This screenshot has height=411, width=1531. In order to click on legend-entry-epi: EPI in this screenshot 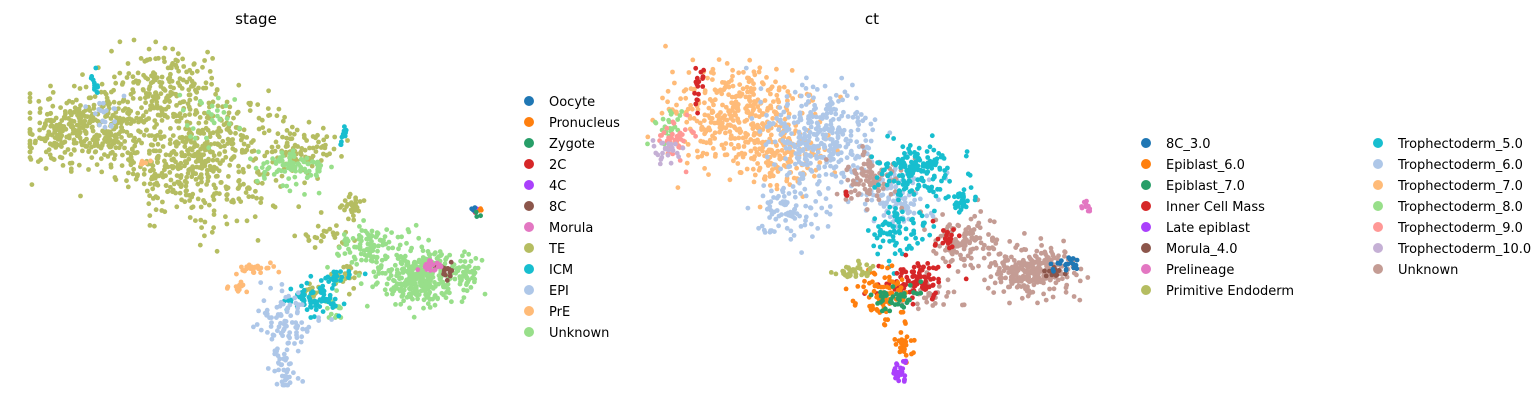, I will do `click(546, 291)`.